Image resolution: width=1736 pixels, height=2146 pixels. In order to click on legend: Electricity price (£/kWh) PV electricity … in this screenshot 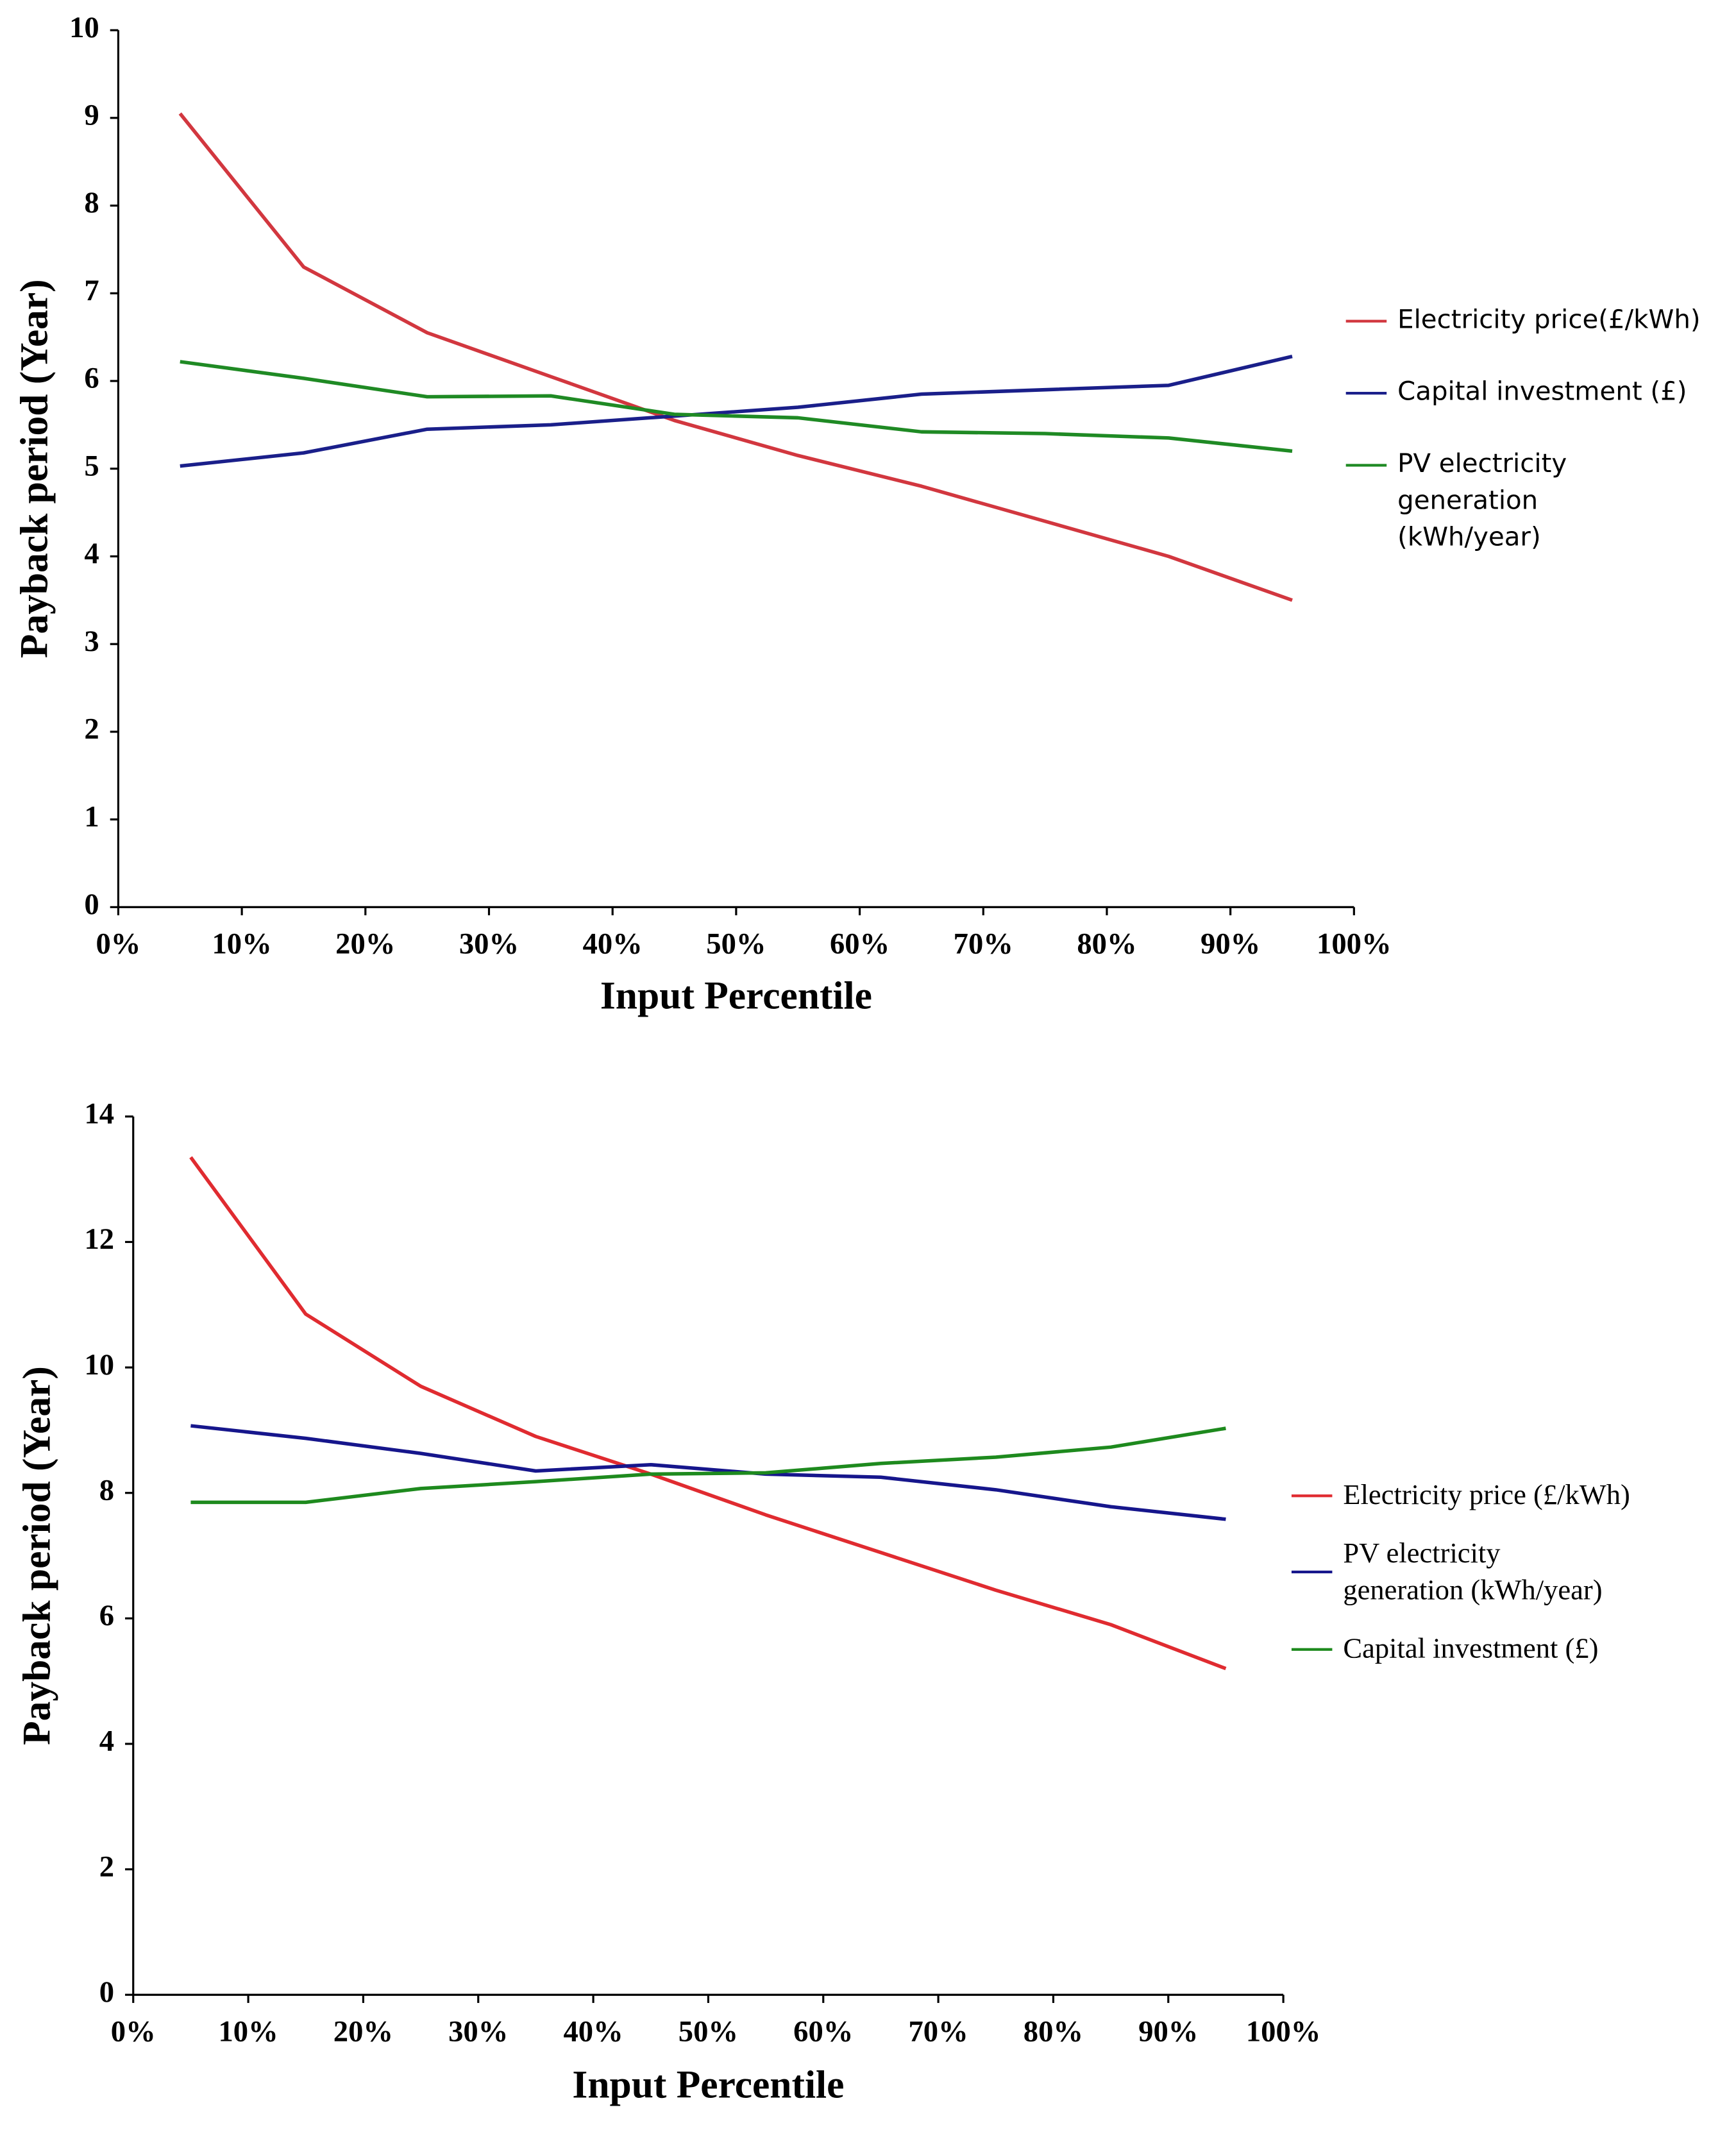, I will do `click(1513, 1572)`.